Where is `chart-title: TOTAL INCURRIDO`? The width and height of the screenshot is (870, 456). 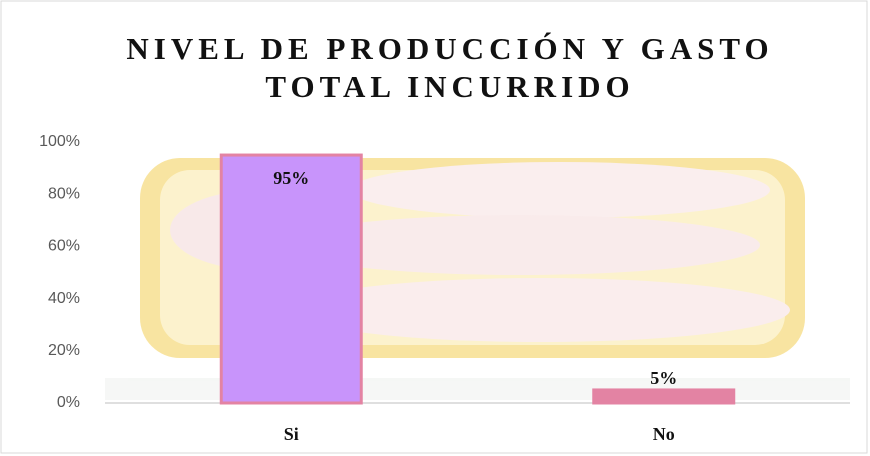
chart-title: TOTAL INCURRIDO is located at coordinates (449, 86).